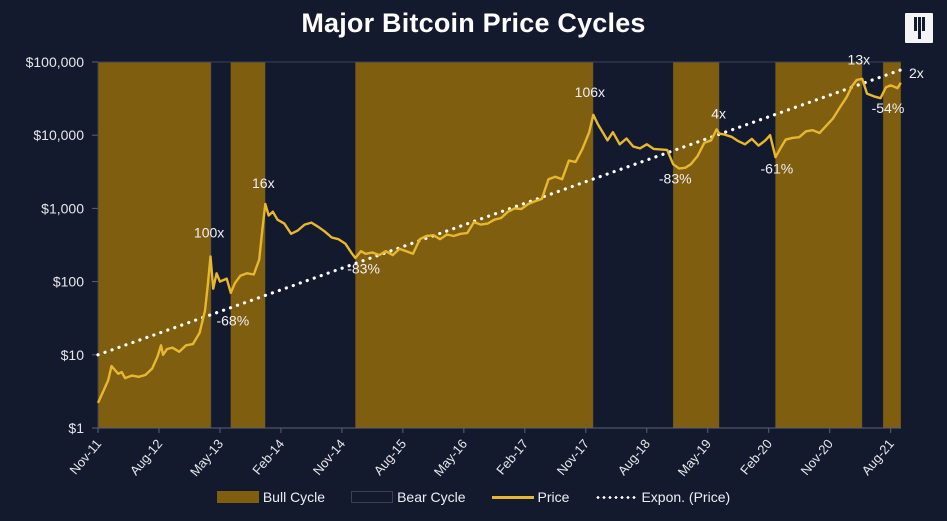 The image size is (947, 521). I want to click on x-tick-label: May-16, so click(450, 457).